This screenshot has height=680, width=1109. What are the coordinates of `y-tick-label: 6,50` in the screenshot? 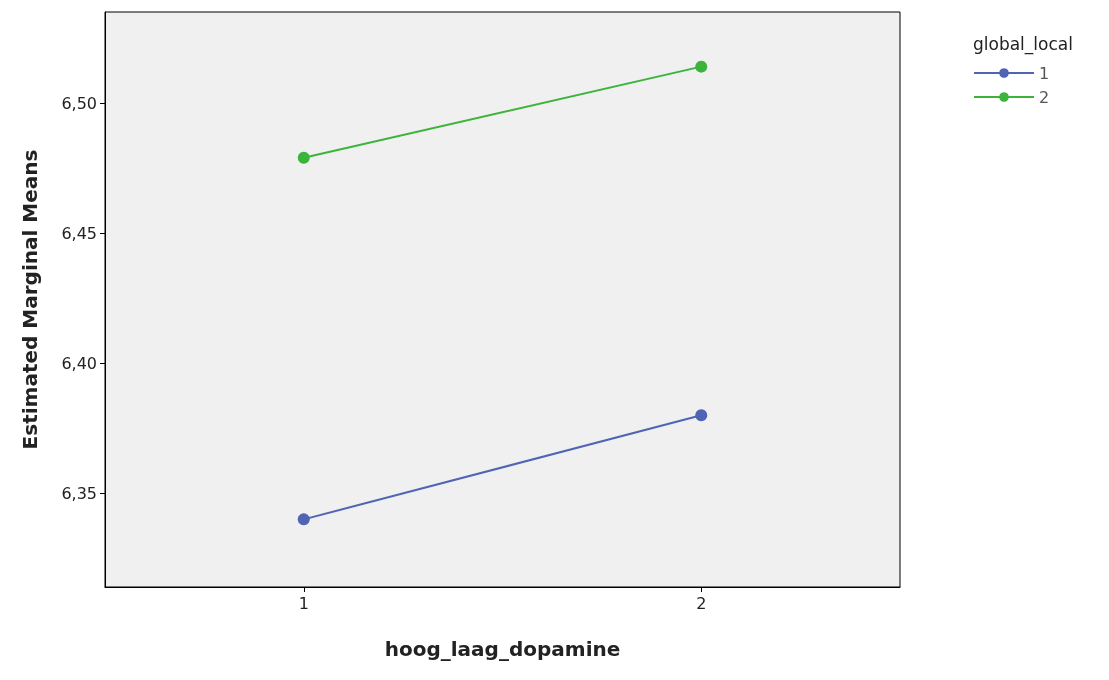 It's located at (79, 103).